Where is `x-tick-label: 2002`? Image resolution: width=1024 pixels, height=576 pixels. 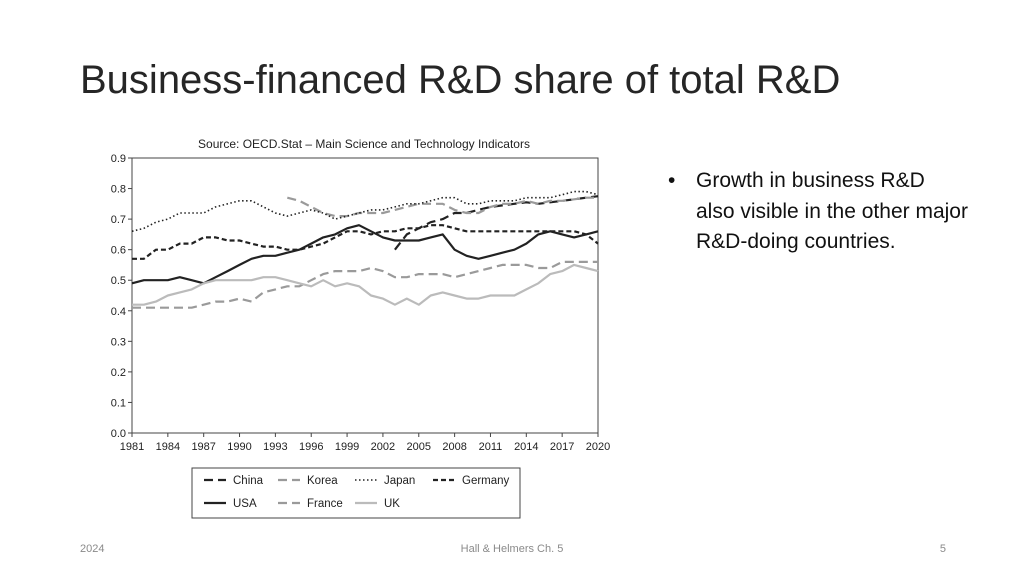 x-tick-label: 2002 is located at coordinates (383, 447).